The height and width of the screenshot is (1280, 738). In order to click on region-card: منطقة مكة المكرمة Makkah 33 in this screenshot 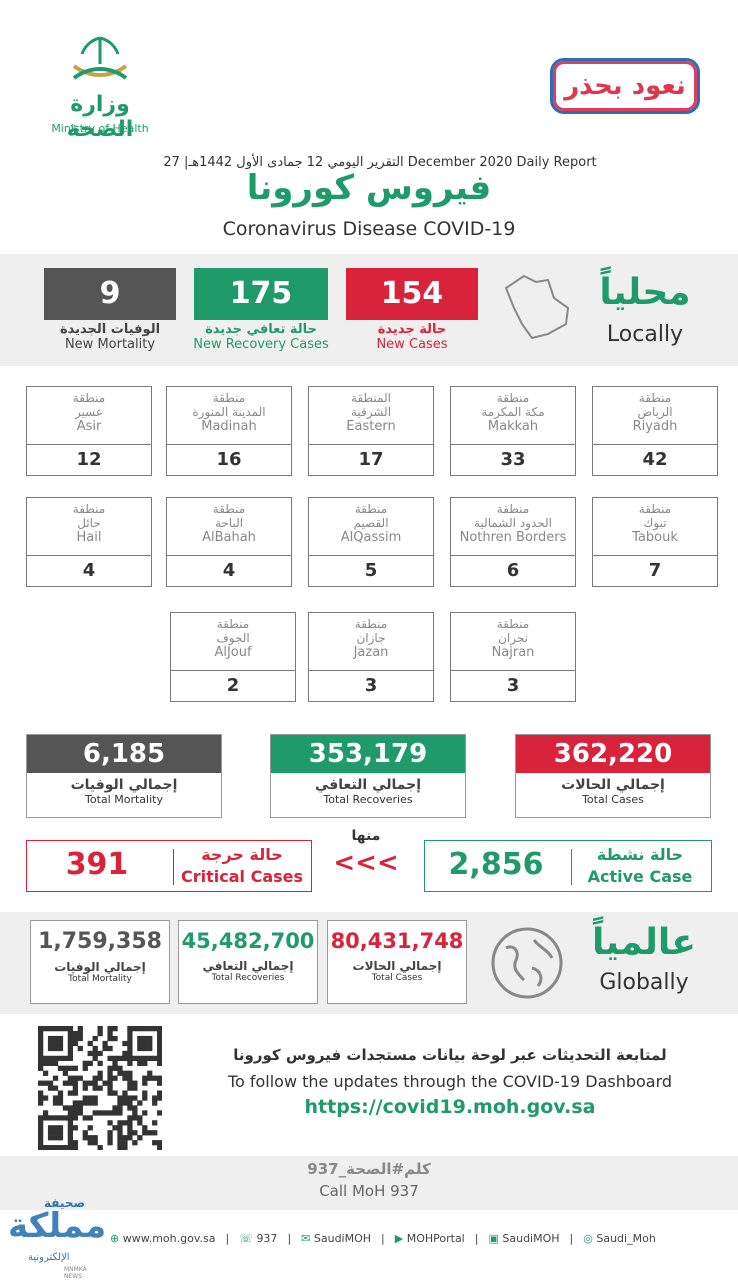, I will do `click(513, 431)`.